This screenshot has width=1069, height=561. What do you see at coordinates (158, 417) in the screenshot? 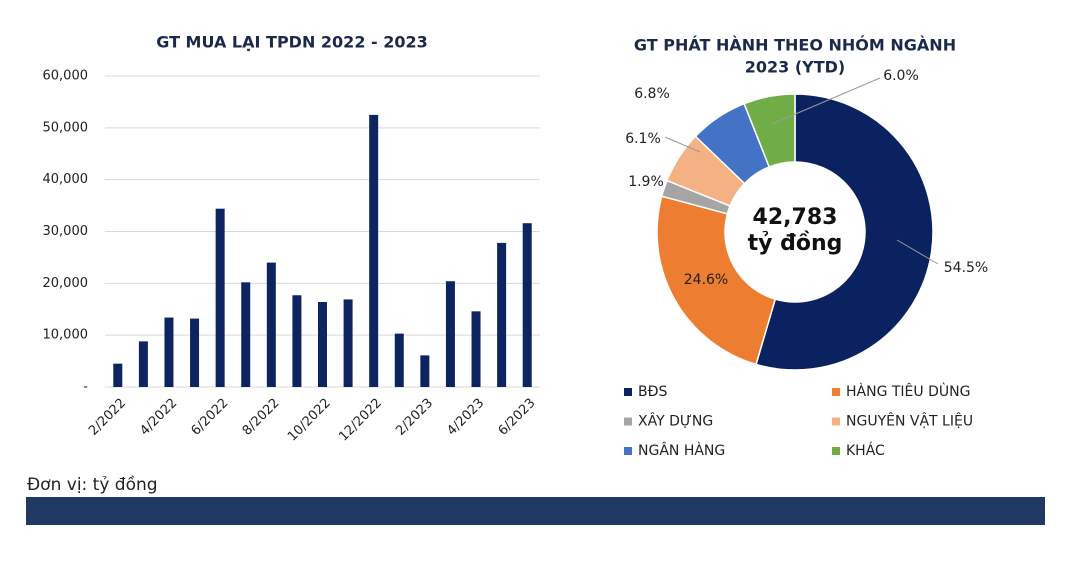
I see `x-tick-label: 4/2022` at bounding box center [158, 417].